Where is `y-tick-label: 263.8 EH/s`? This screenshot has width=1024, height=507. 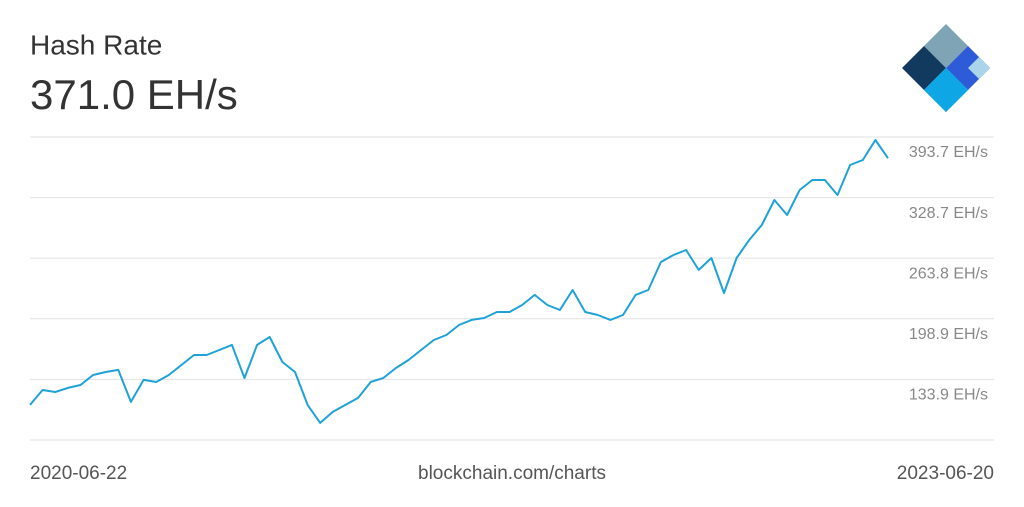 y-tick-label: 263.8 EH/s is located at coordinates (948, 273).